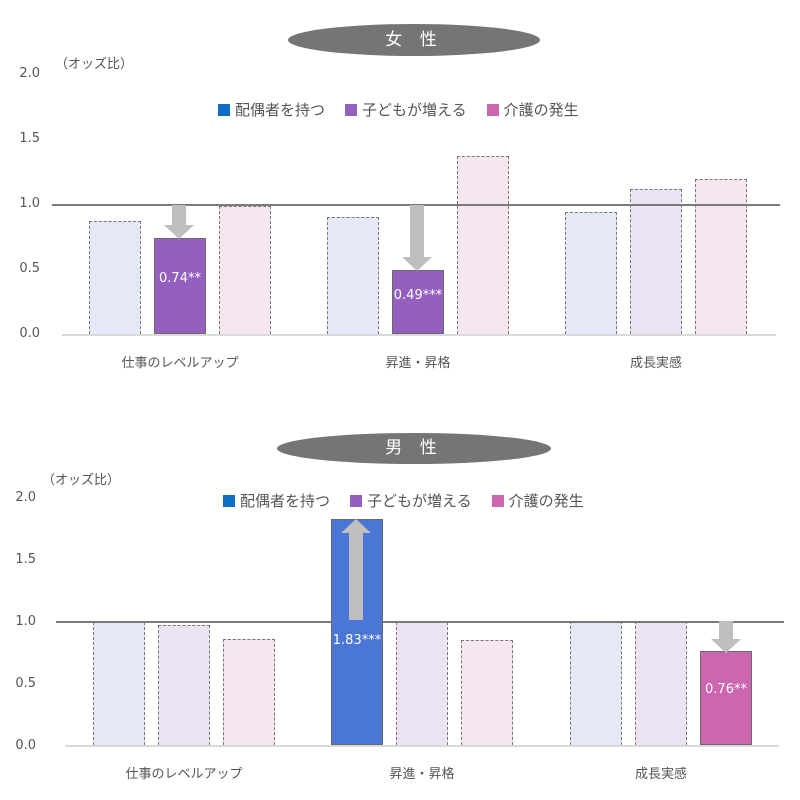 This screenshot has width=800, height=800. I want to click on male-title: 男 性, so click(414, 448).